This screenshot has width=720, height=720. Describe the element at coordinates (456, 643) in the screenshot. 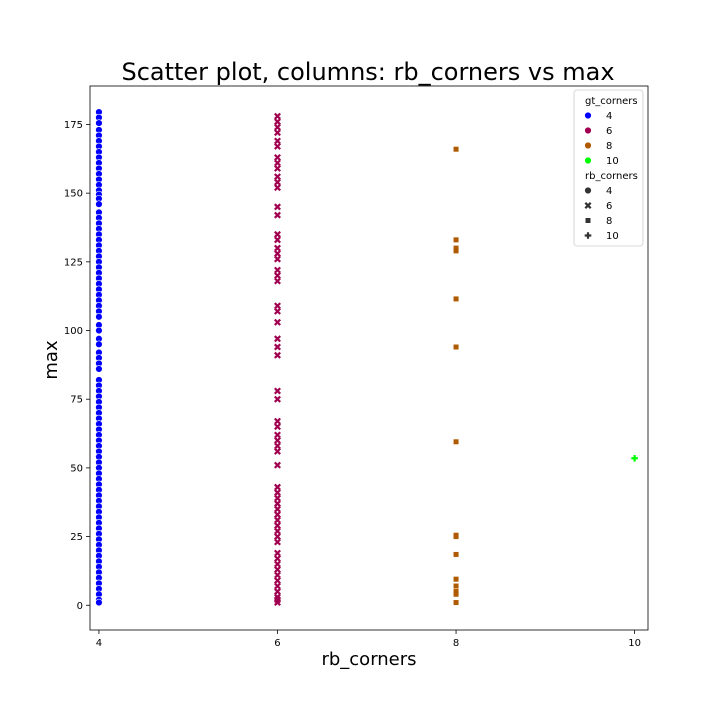

I see `x-tick-label: 8` at that location.